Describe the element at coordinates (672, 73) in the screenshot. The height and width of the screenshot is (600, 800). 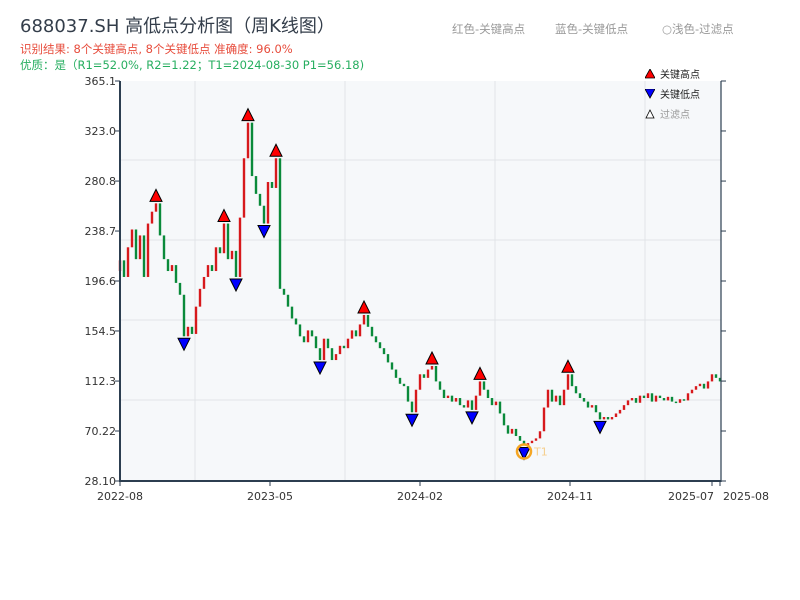
I see `legend-item-key-high: 关键高点` at that location.